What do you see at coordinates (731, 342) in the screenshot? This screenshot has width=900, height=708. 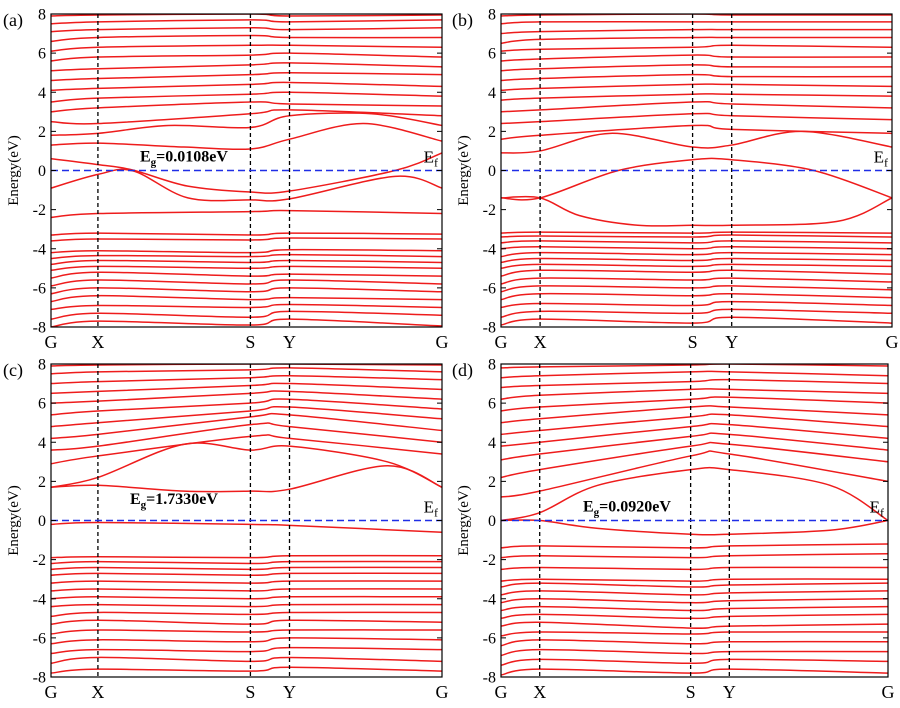 I see `kpoint-label: Y` at bounding box center [731, 342].